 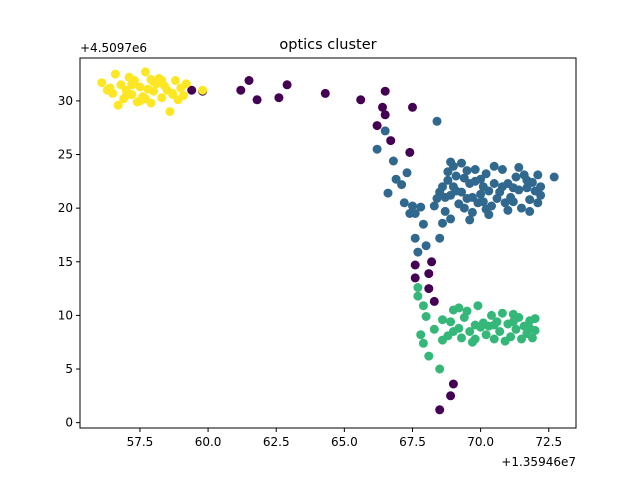 I want to click on x-tick-label: 72.5, so click(x=548, y=442).